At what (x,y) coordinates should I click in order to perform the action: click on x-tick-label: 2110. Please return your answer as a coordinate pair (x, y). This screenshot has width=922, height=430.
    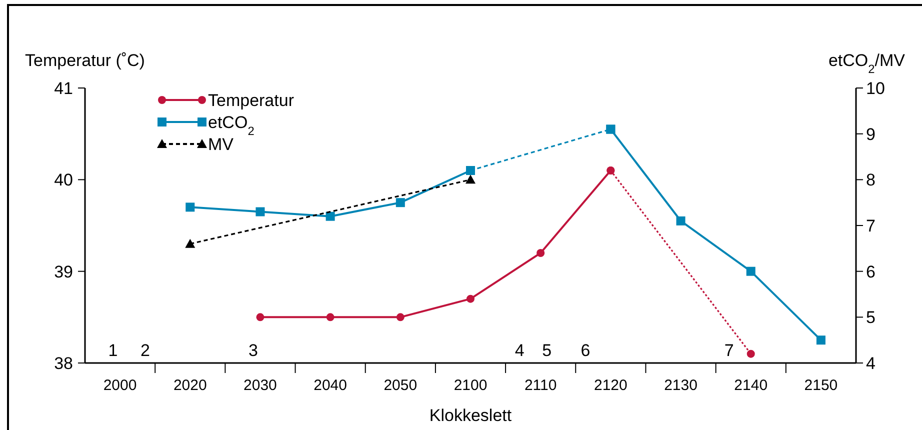
    Looking at the image, I should click on (540, 385).